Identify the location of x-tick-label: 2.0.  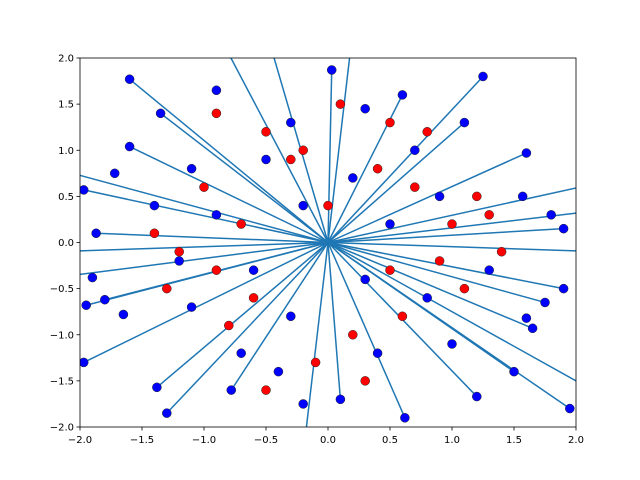
(576, 440).